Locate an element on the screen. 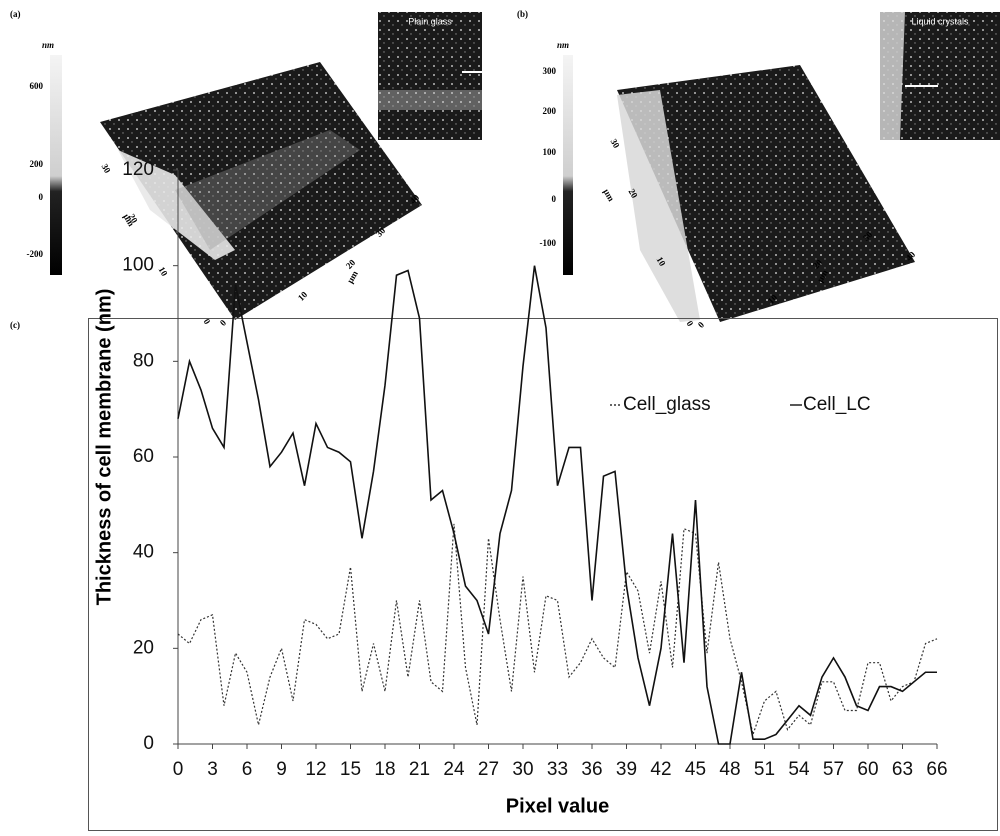 The image size is (1000, 836). colorbar-tick: 600 is located at coordinates (37, 86).